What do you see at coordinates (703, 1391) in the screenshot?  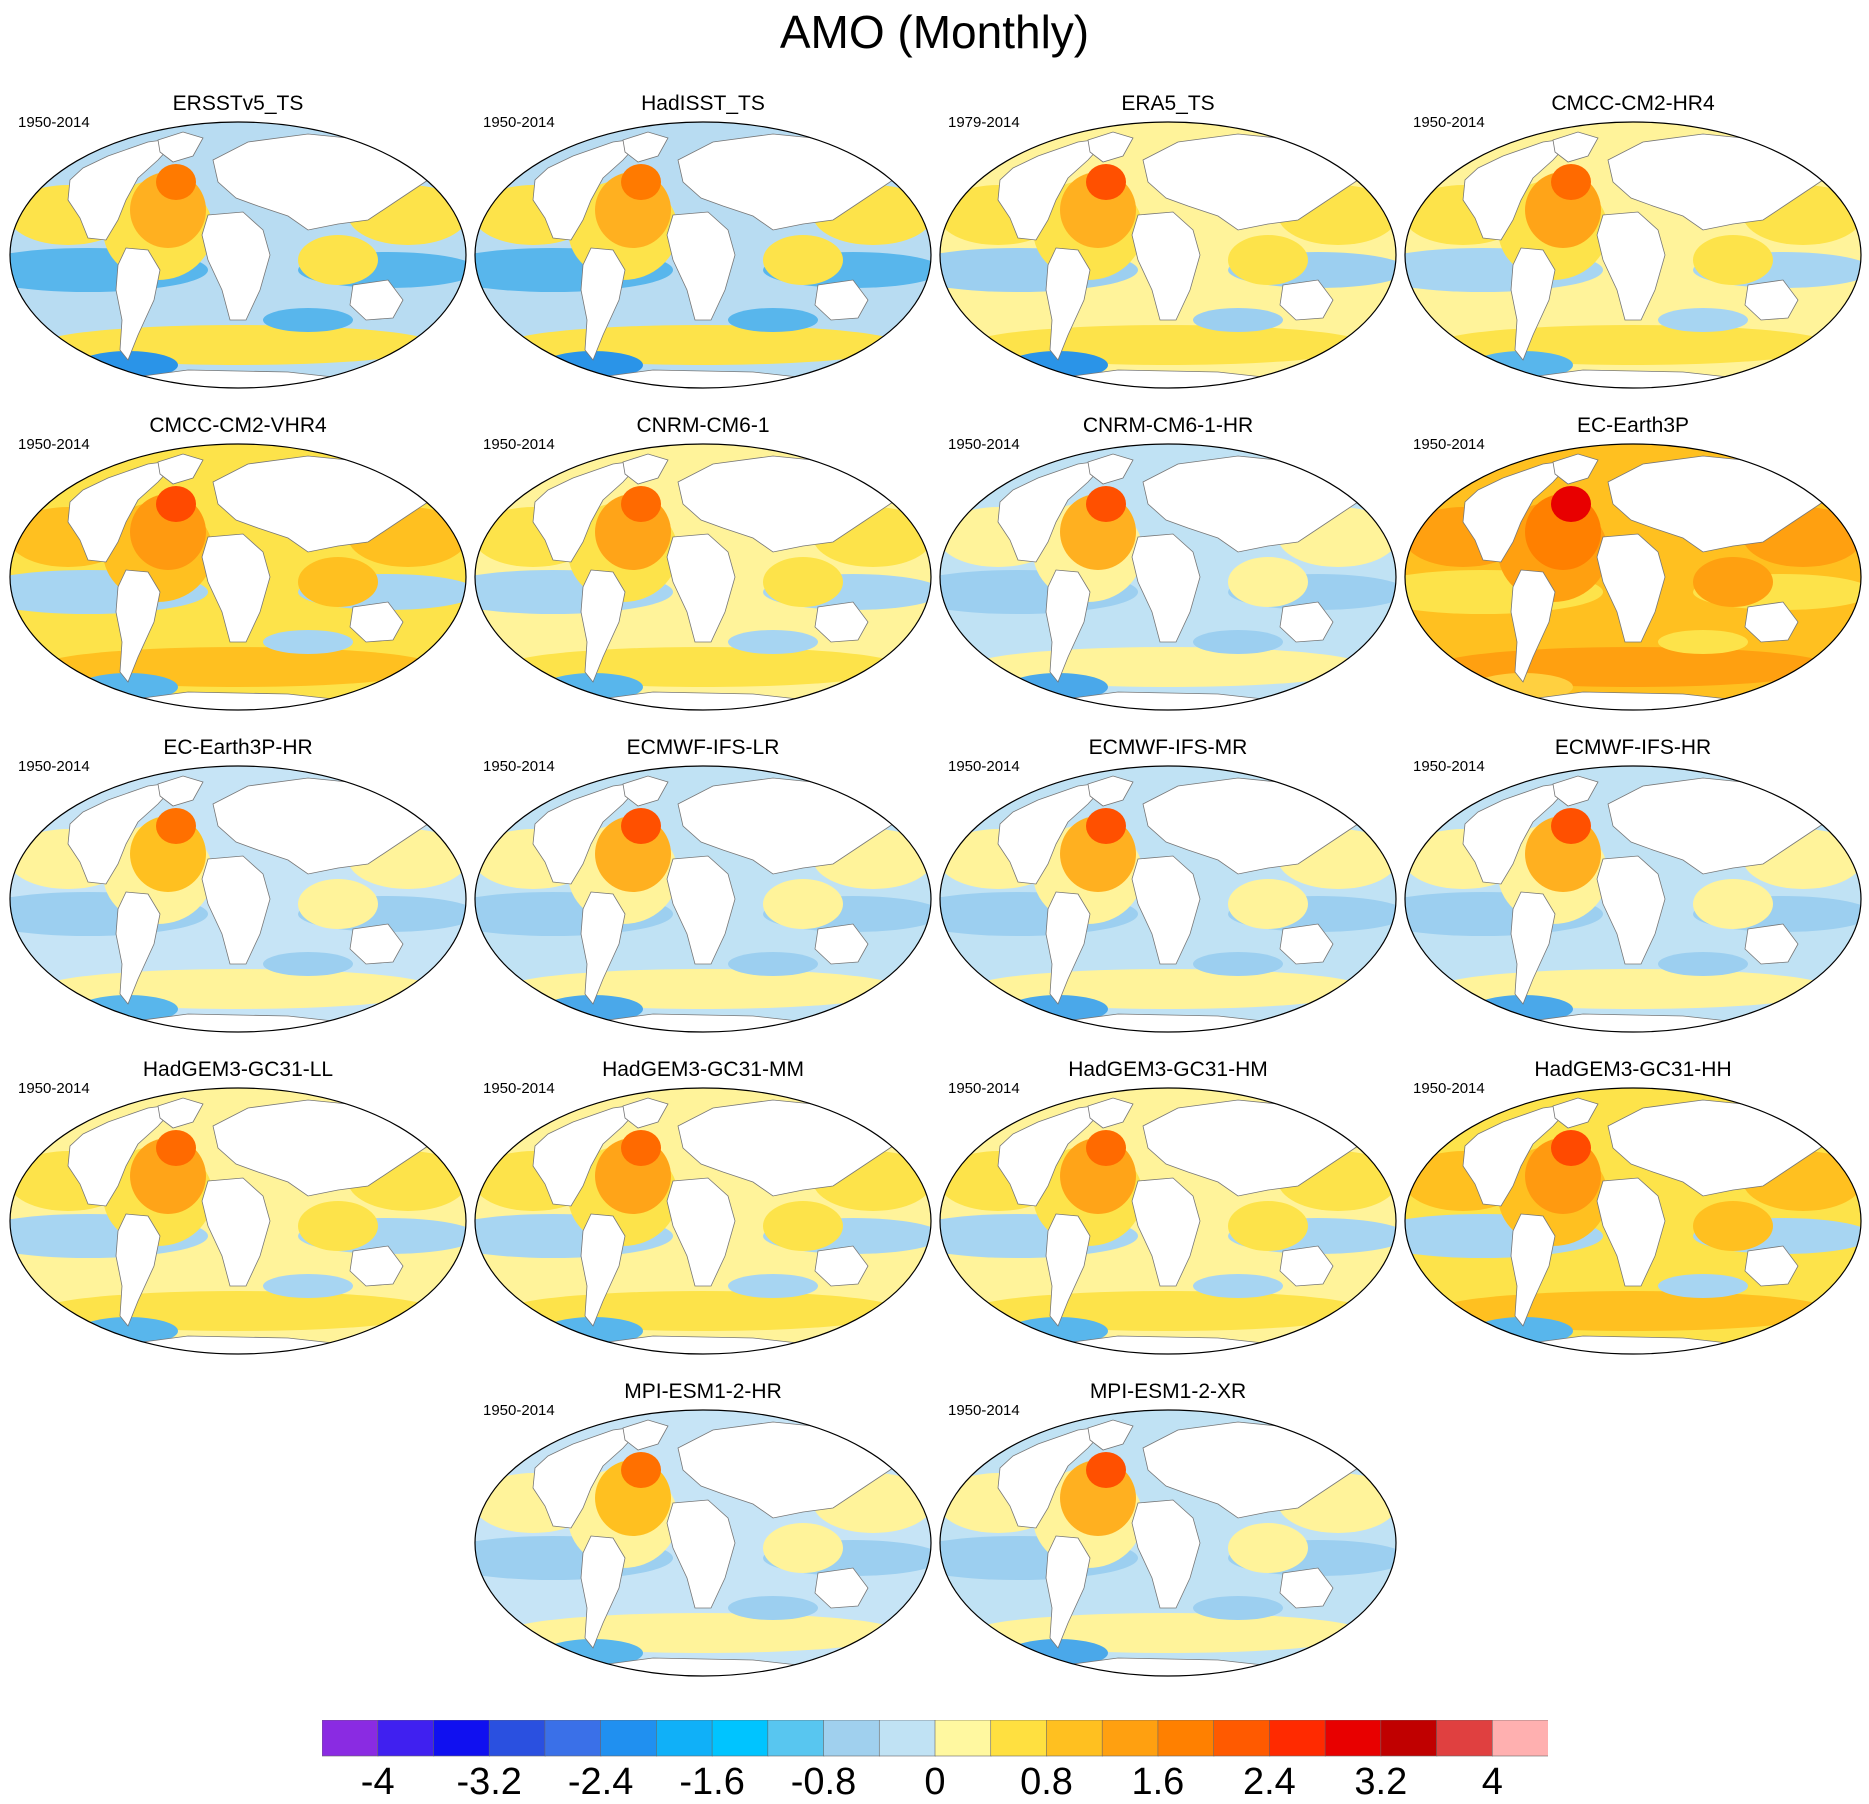 I see `panel-title: MPI-ESM1-2-HR` at bounding box center [703, 1391].